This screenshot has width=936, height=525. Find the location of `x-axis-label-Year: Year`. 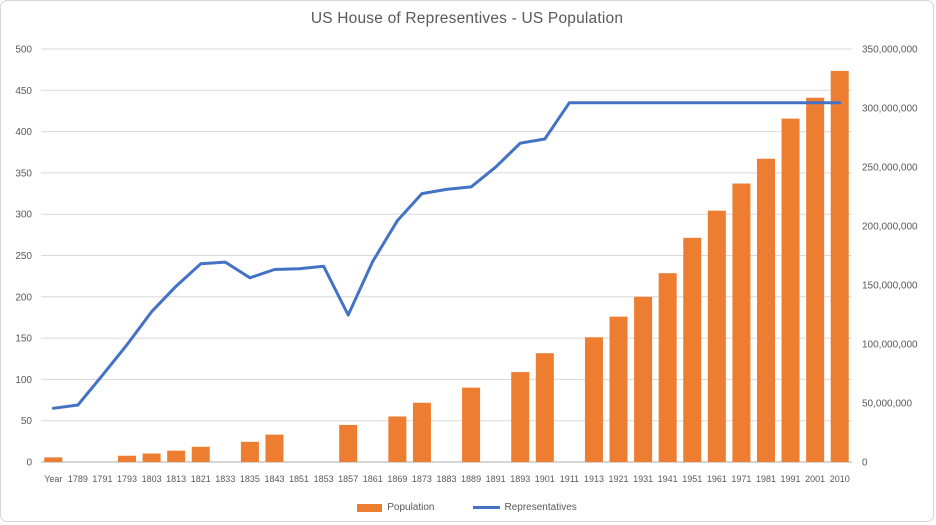

x-axis-label-Year: Year is located at coordinates (53, 479).